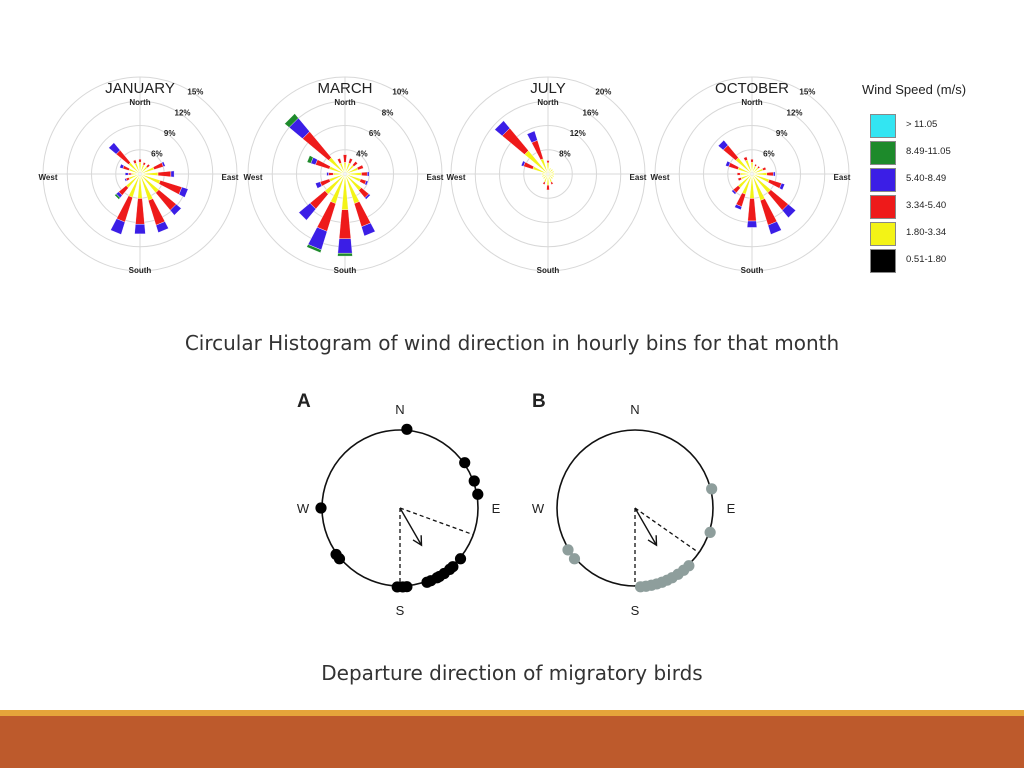  Describe the element at coordinates (926, 205) in the screenshot. I see `legend-label: 3.34-5.40` at that location.